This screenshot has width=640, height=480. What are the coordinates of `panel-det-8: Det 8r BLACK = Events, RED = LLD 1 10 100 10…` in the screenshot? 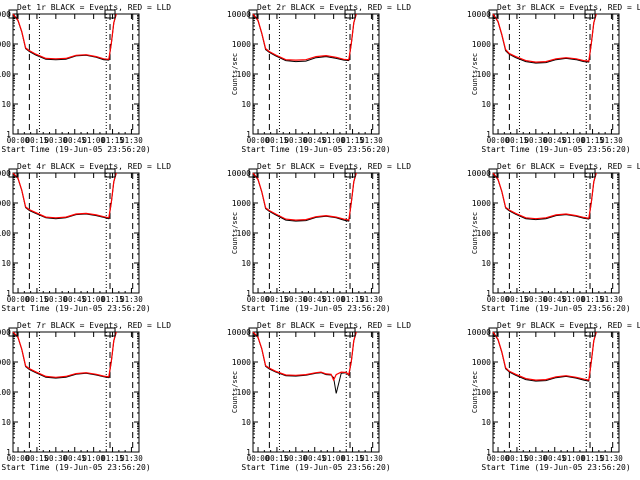 It's located at (319, 396).